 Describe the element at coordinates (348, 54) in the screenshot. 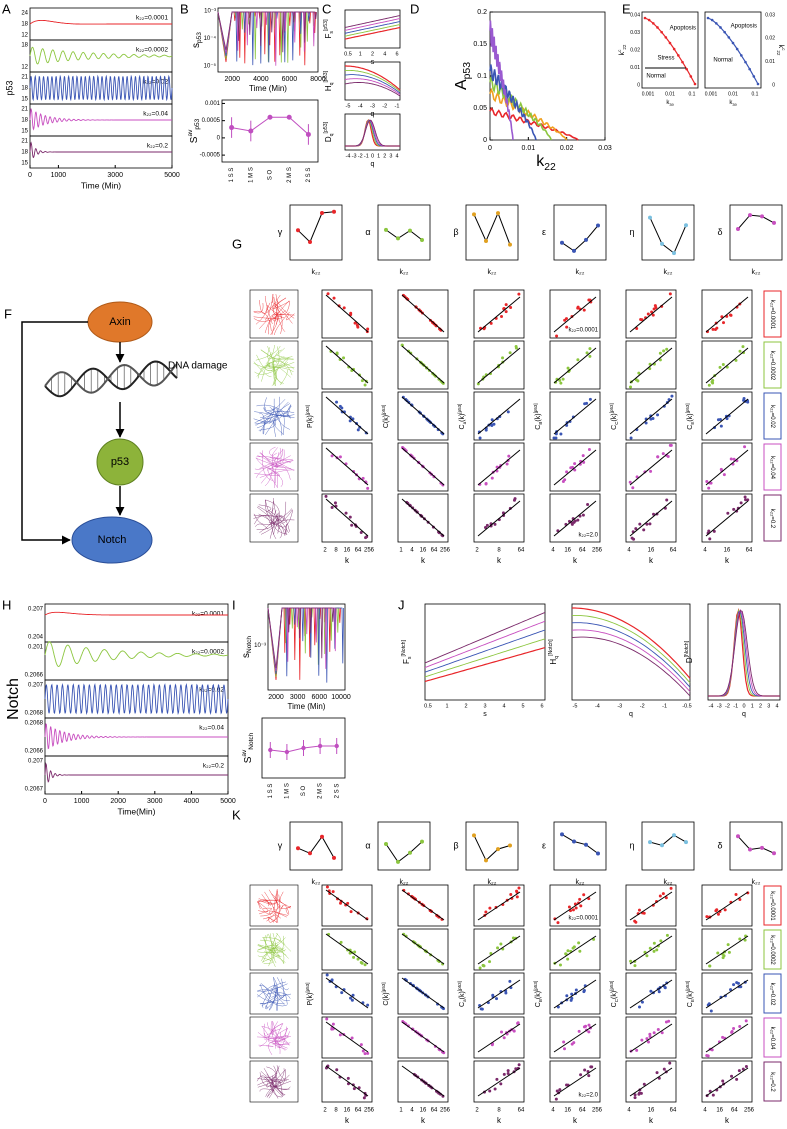

I see `x-tick-label: 0.5` at that location.